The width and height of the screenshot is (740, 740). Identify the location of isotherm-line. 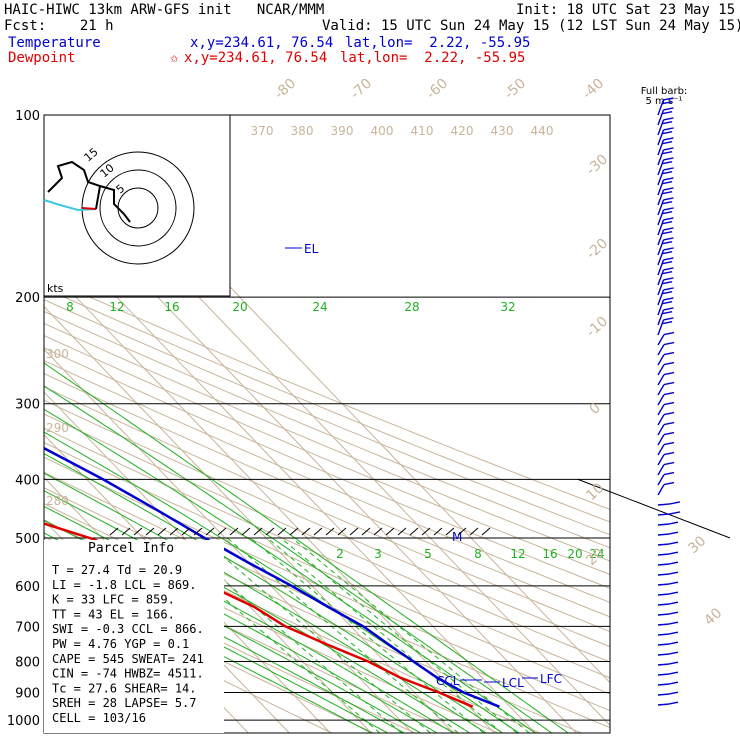
(21, 424).